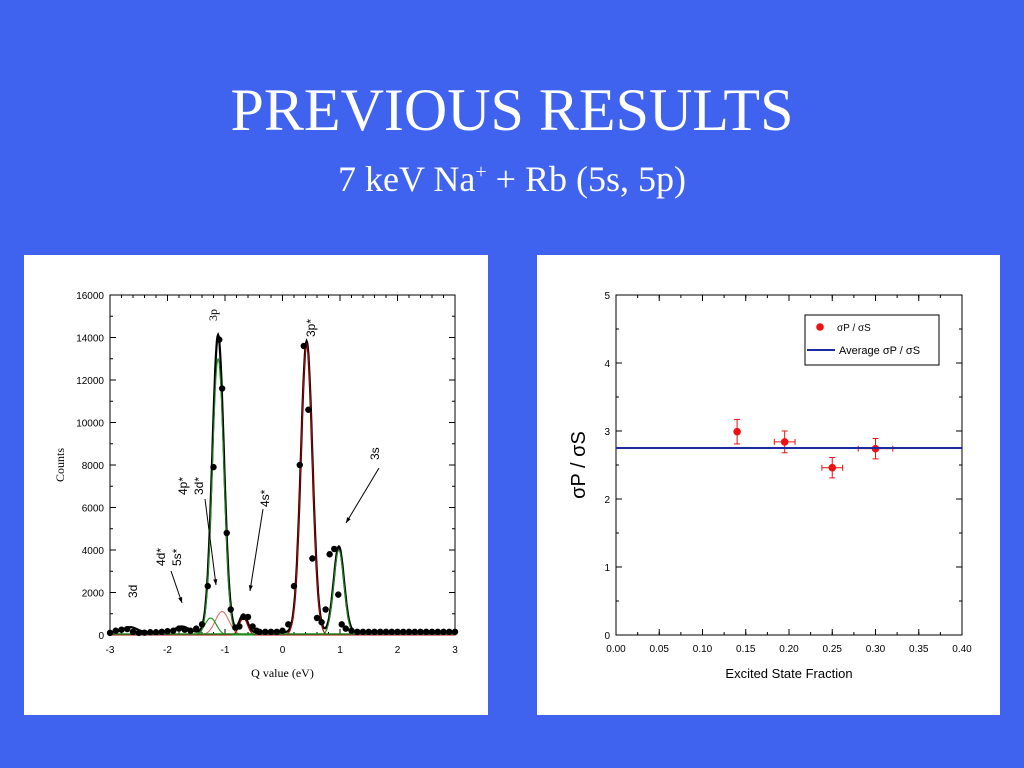 This screenshot has height=768, width=1024. Describe the element at coordinates (93, 466) in the screenshot. I see `y-tick-label: 8000` at that location.